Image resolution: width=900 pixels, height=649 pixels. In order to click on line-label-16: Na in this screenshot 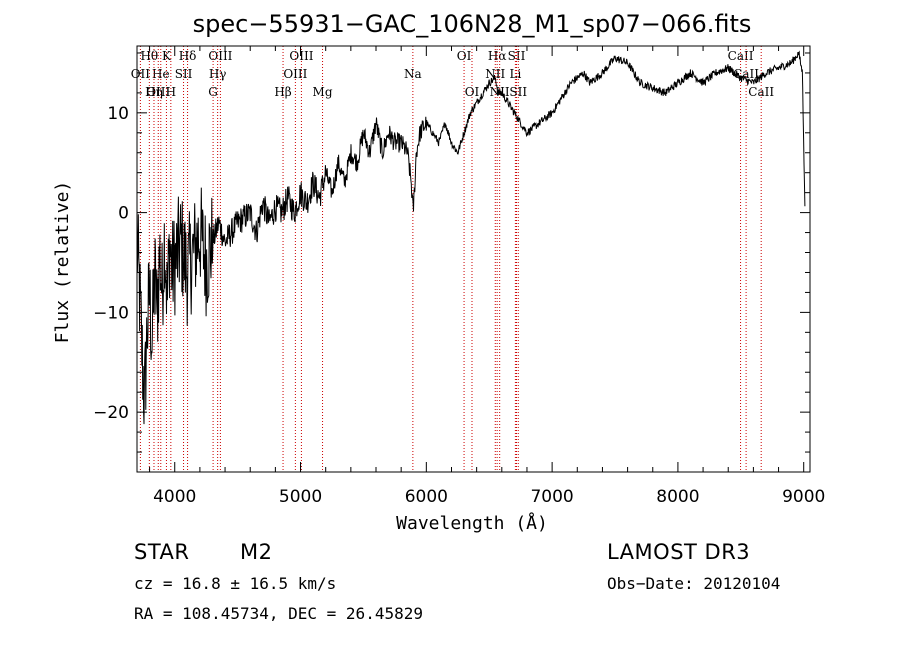, I will do `click(413, 74)`.